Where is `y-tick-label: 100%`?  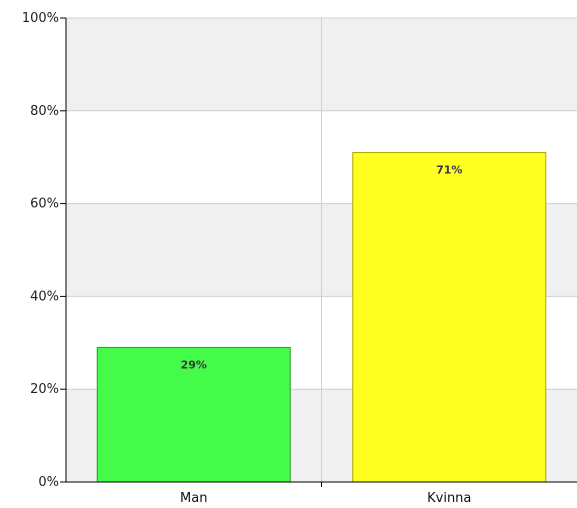
y-tick-label: 100% is located at coordinates (40, 18).